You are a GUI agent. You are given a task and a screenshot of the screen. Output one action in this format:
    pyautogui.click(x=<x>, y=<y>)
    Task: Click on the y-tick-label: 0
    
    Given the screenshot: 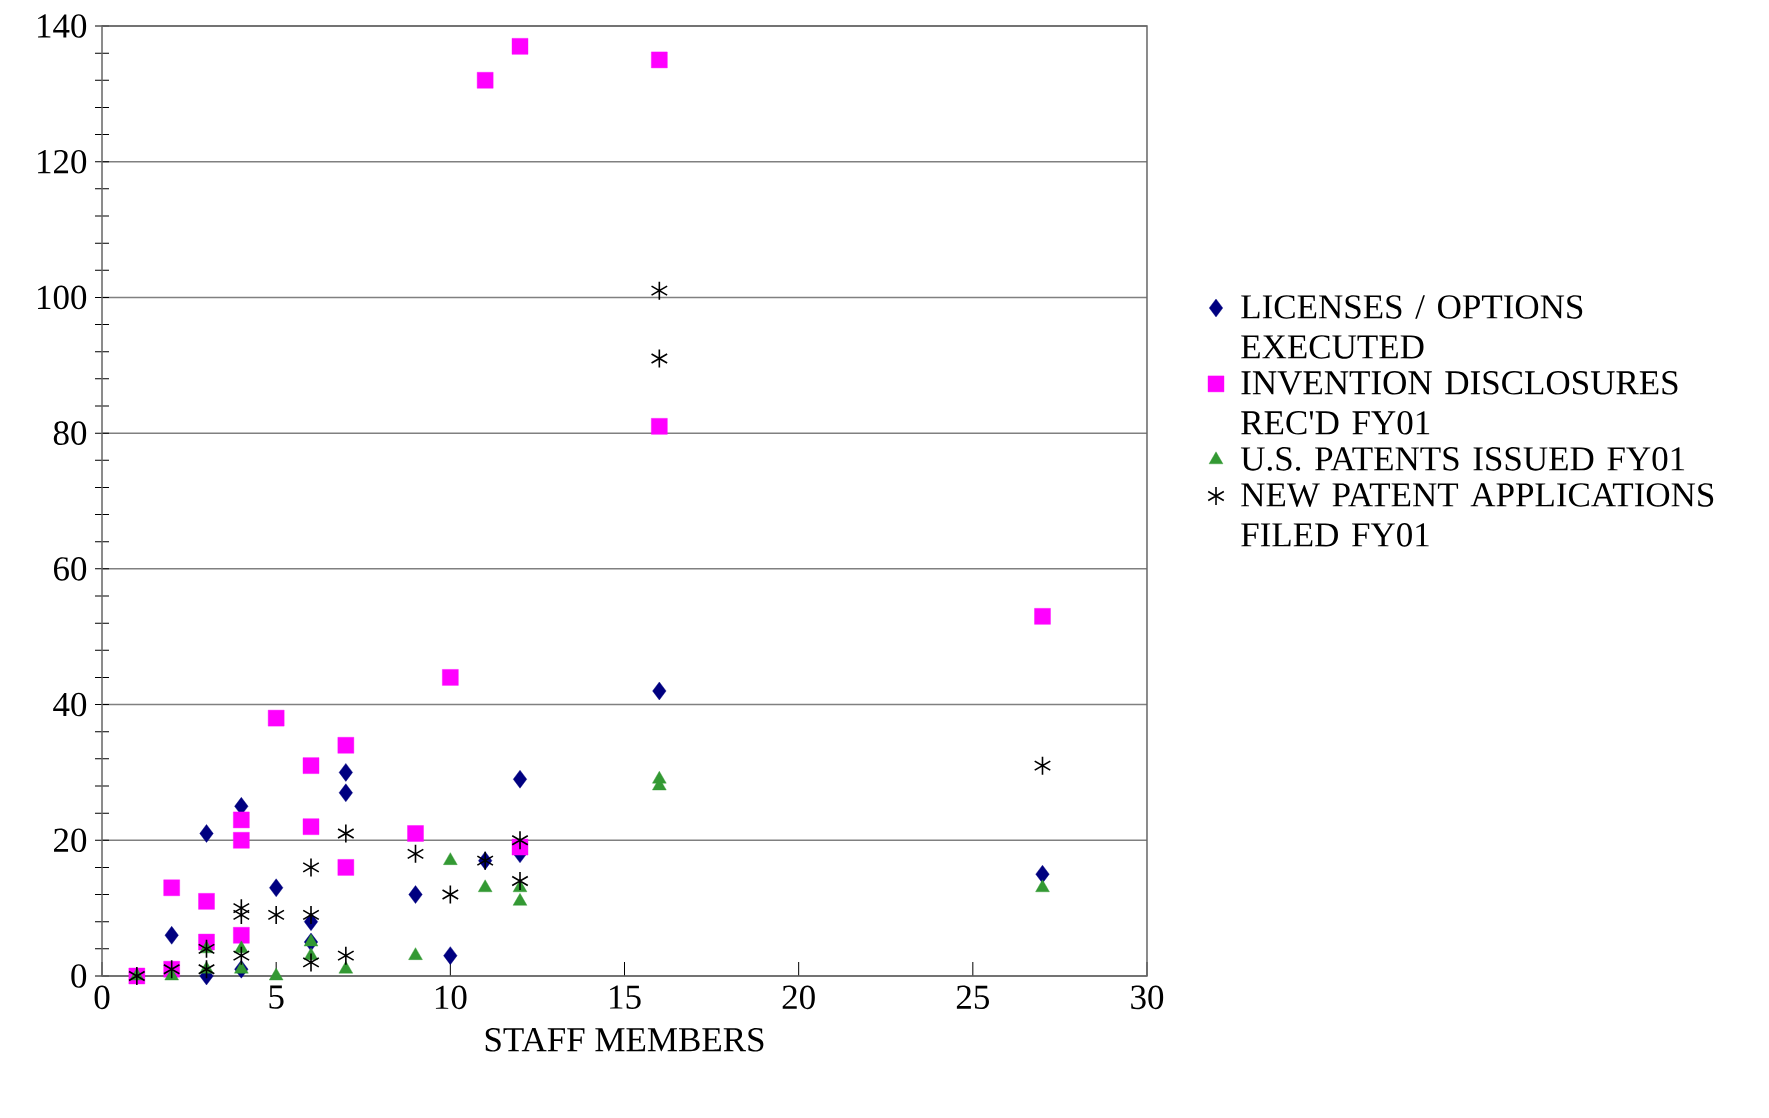 What is the action you would take?
    pyautogui.click(x=79, y=976)
    